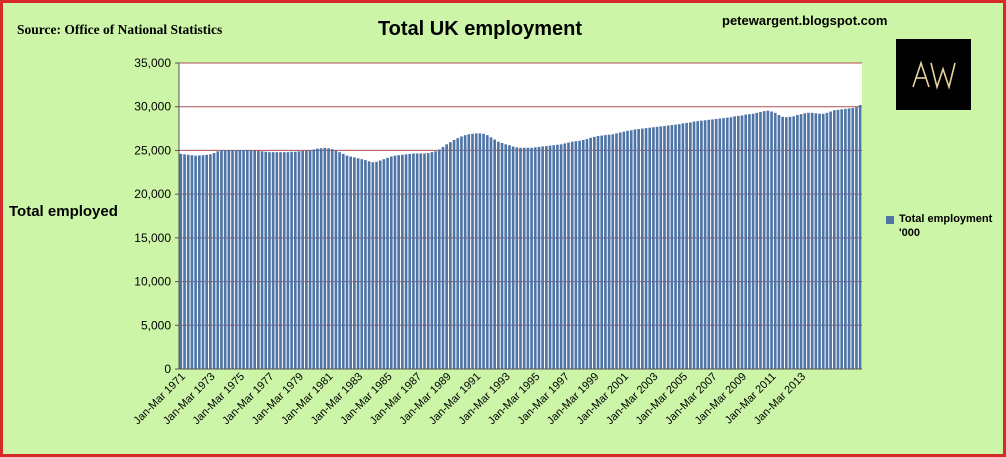 The width and height of the screenshot is (1006, 457). What do you see at coordinates (946, 226) in the screenshot?
I see `legend-label: Total employment '000` at bounding box center [946, 226].